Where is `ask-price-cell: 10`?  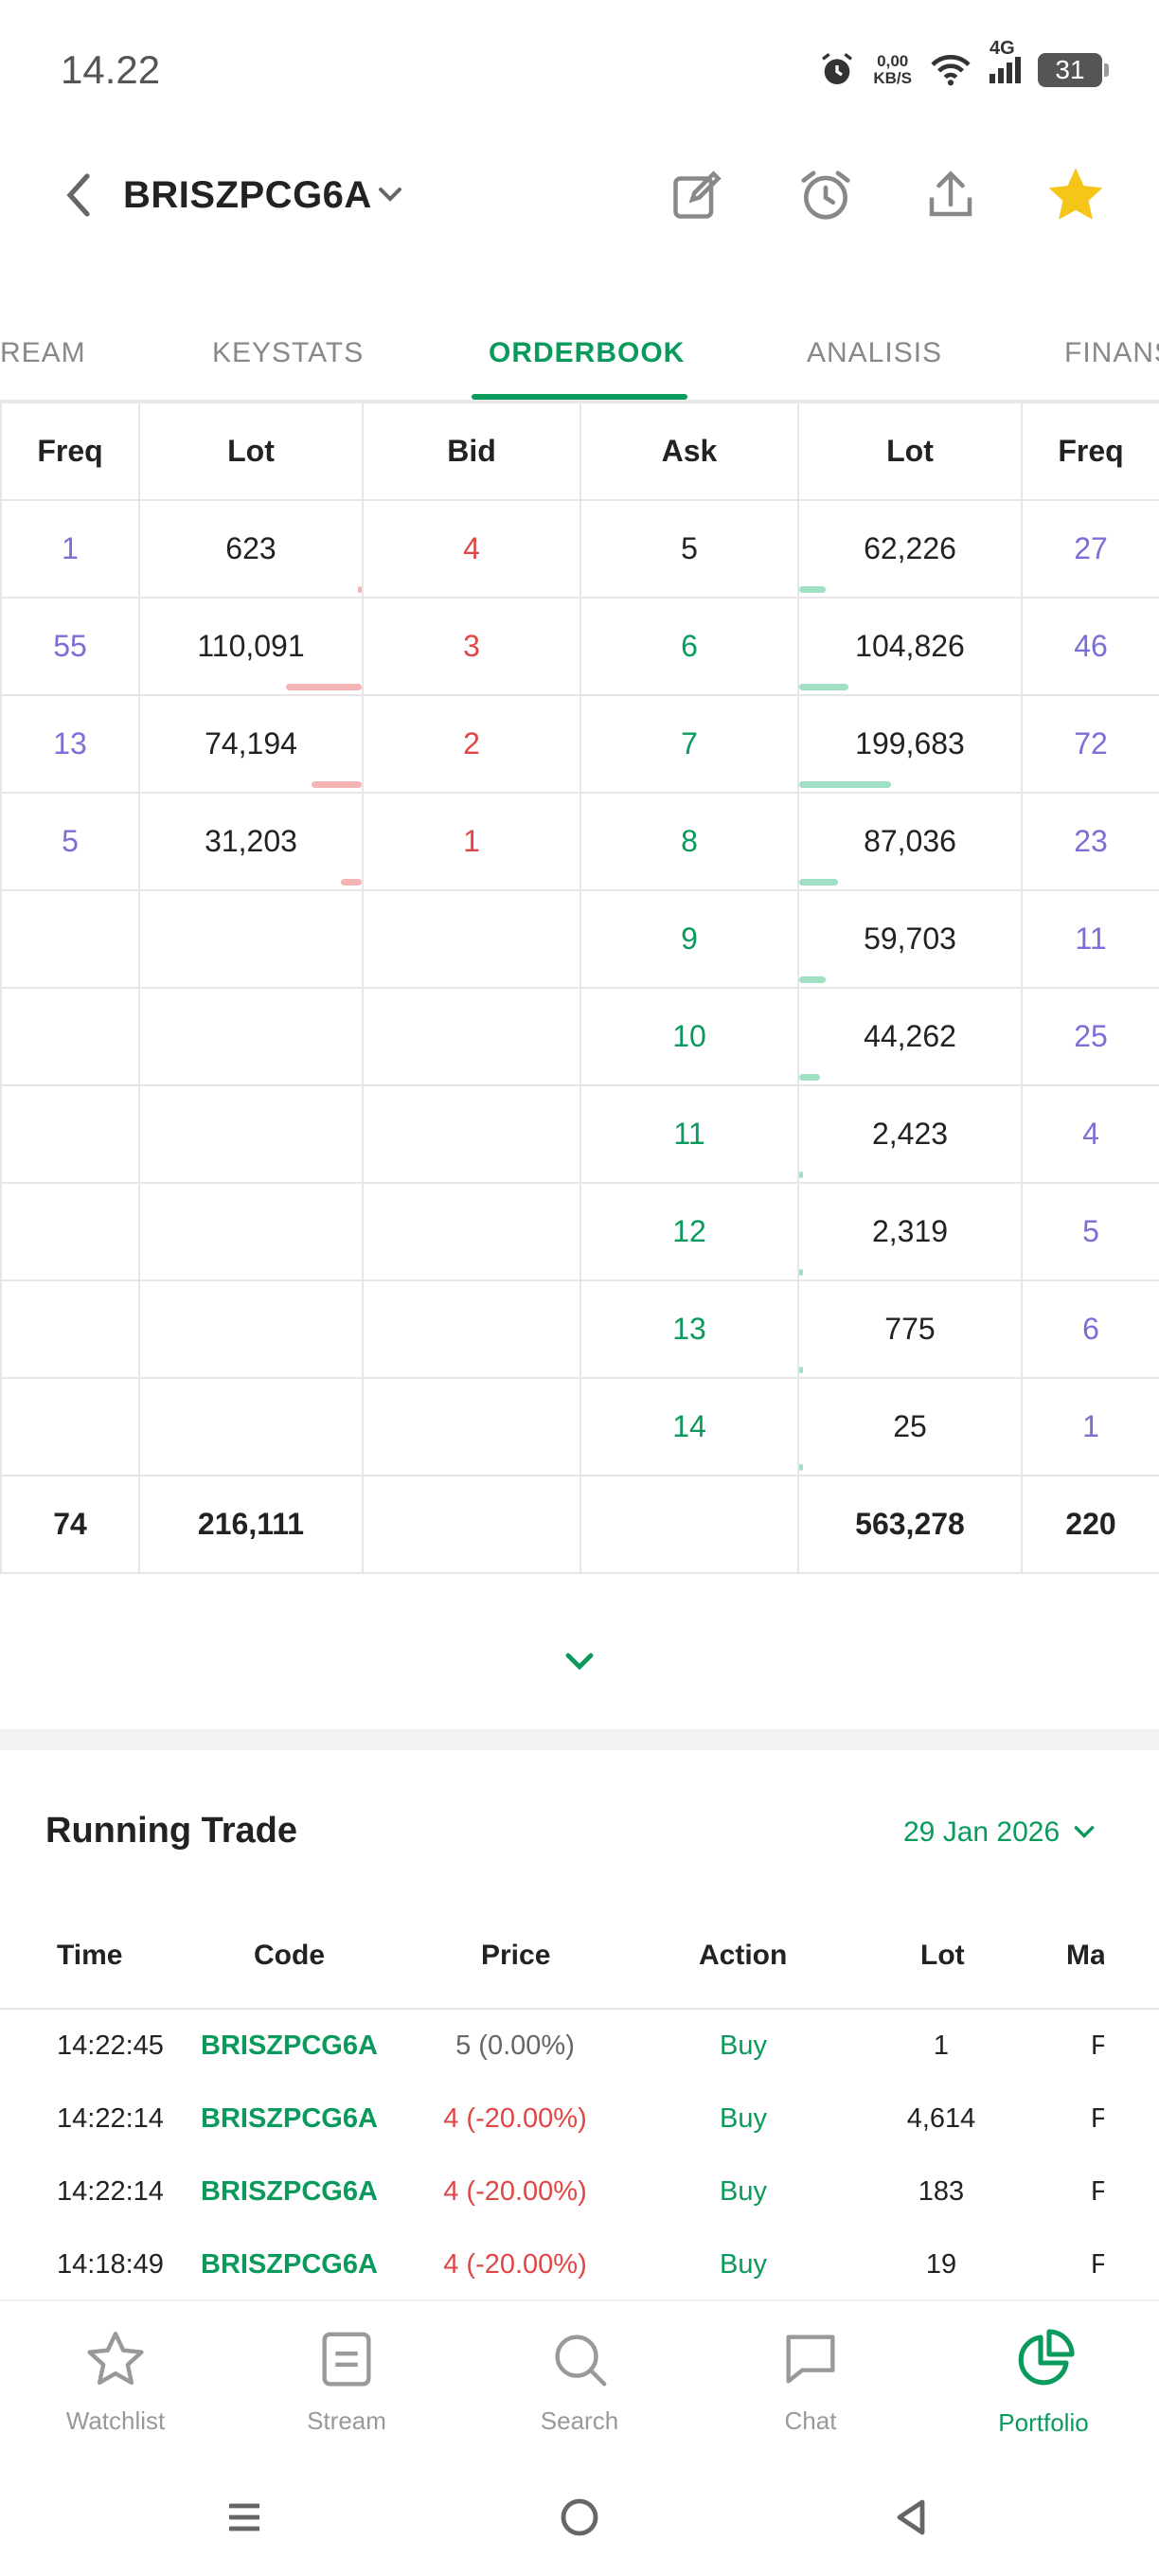 ask-price-cell: 10 is located at coordinates (689, 1036).